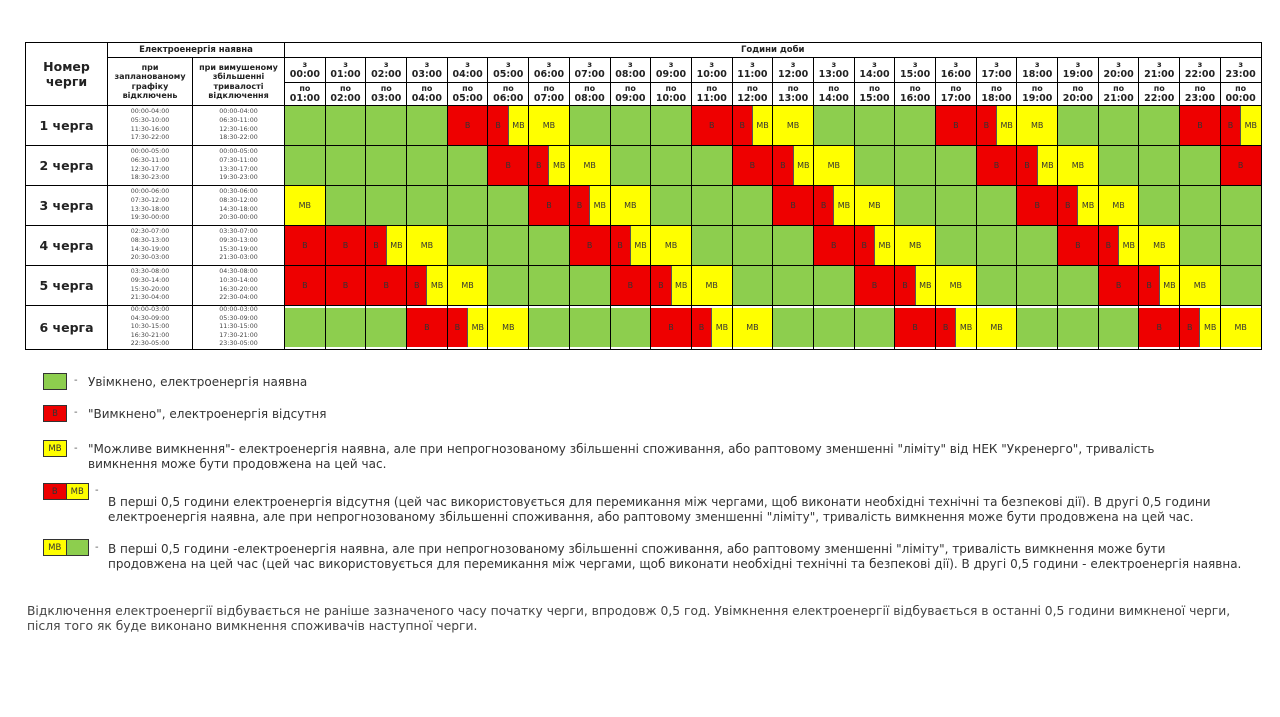 Image resolution: width=1280 pixels, height=717 pixels. Describe the element at coordinates (1118, 94) in the screenshot. I see `hour-to-20: по 21:00` at that location.